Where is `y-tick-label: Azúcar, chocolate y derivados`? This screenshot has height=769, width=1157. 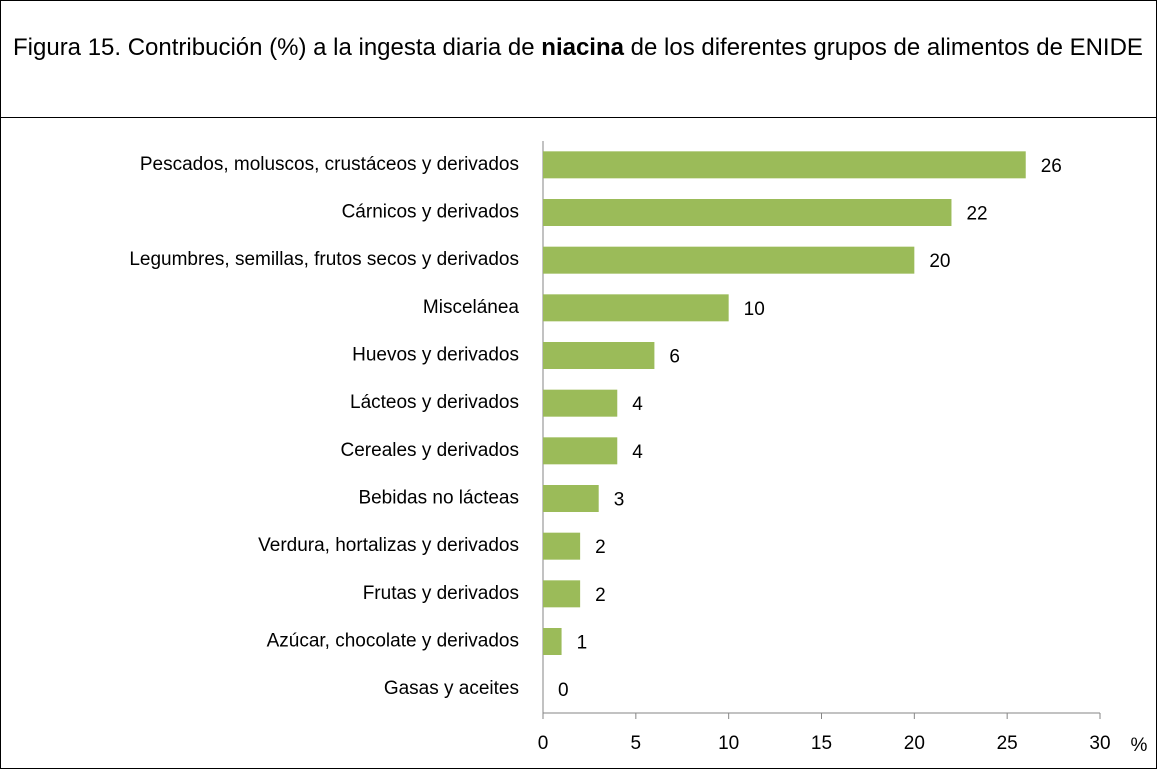
y-tick-label: Azúcar, chocolate y derivados is located at coordinates (393, 641).